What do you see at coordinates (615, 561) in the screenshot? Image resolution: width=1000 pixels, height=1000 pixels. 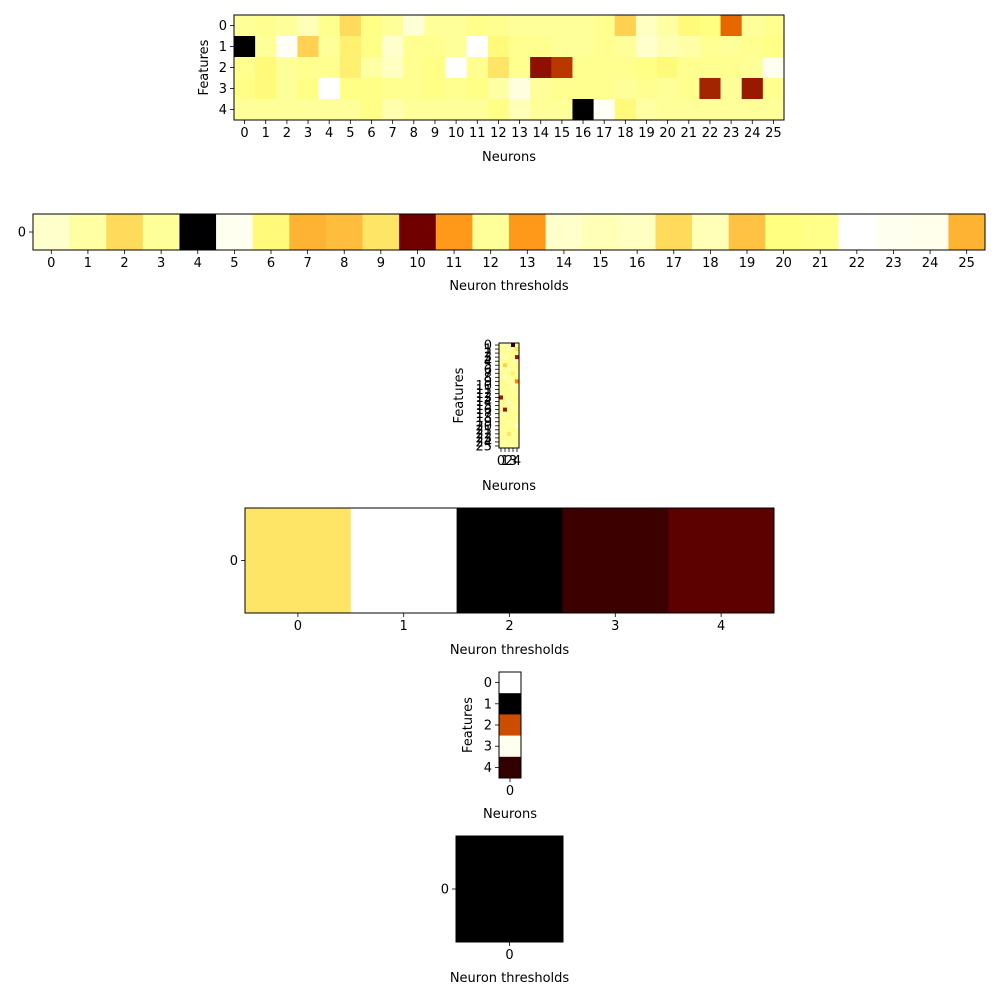 I see `heatmap-cell-3-r0-c3` at bounding box center [615, 561].